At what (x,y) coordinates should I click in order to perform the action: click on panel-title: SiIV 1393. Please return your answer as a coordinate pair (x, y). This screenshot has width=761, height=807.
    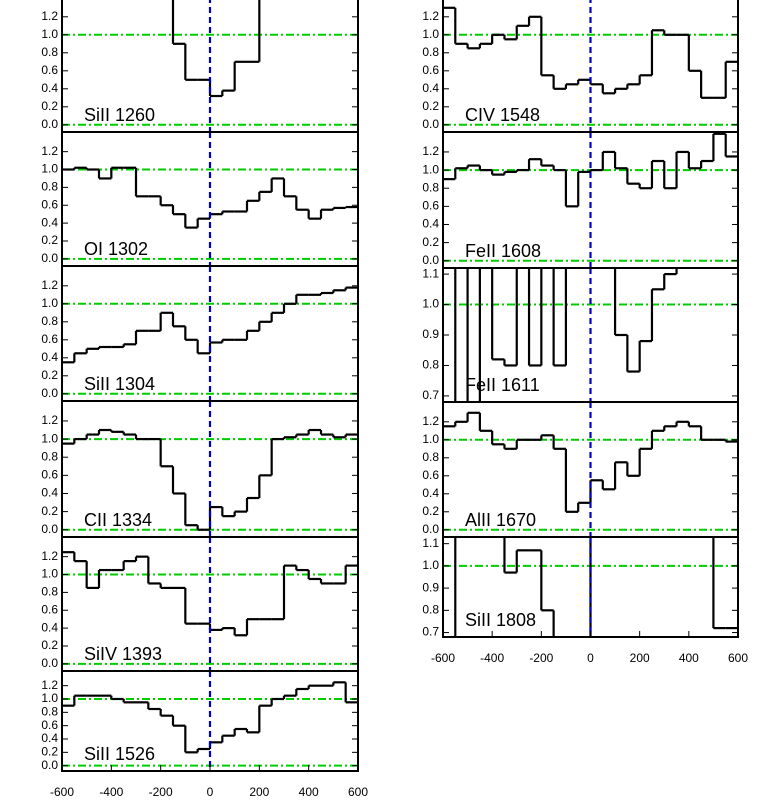
    Looking at the image, I should click on (123, 654).